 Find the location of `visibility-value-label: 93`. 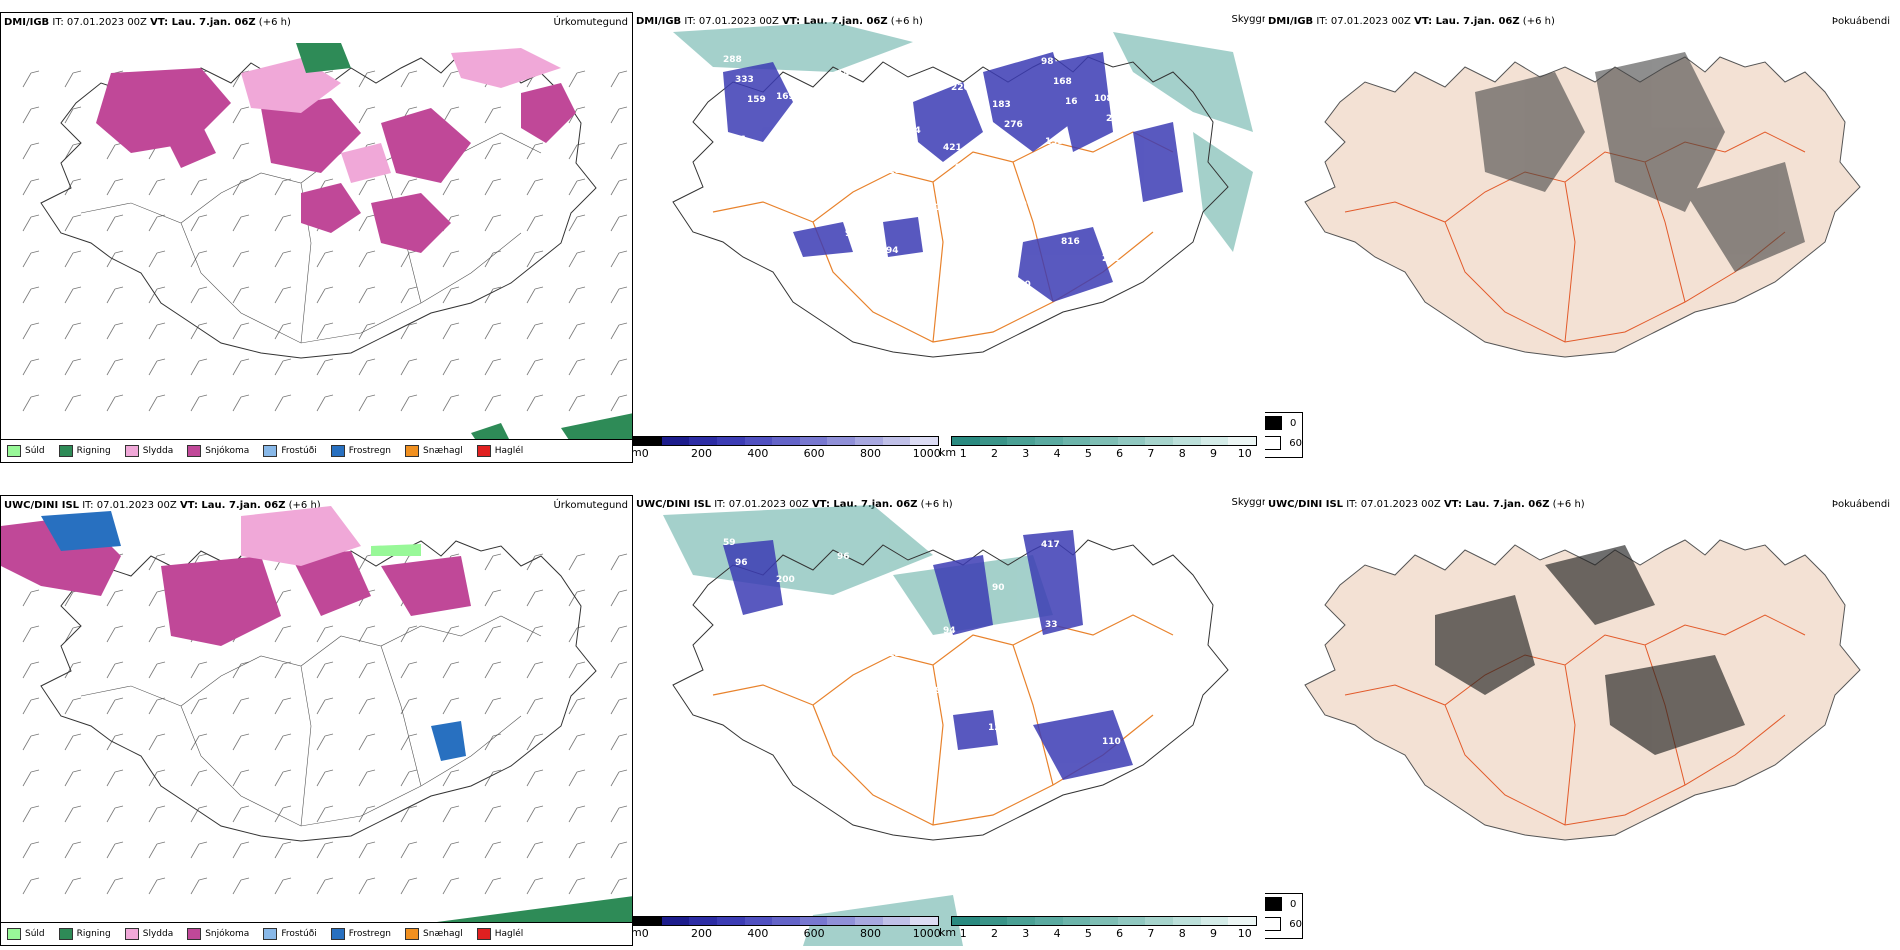

visibility-value-label: 93 is located at coordinates (896, 594).